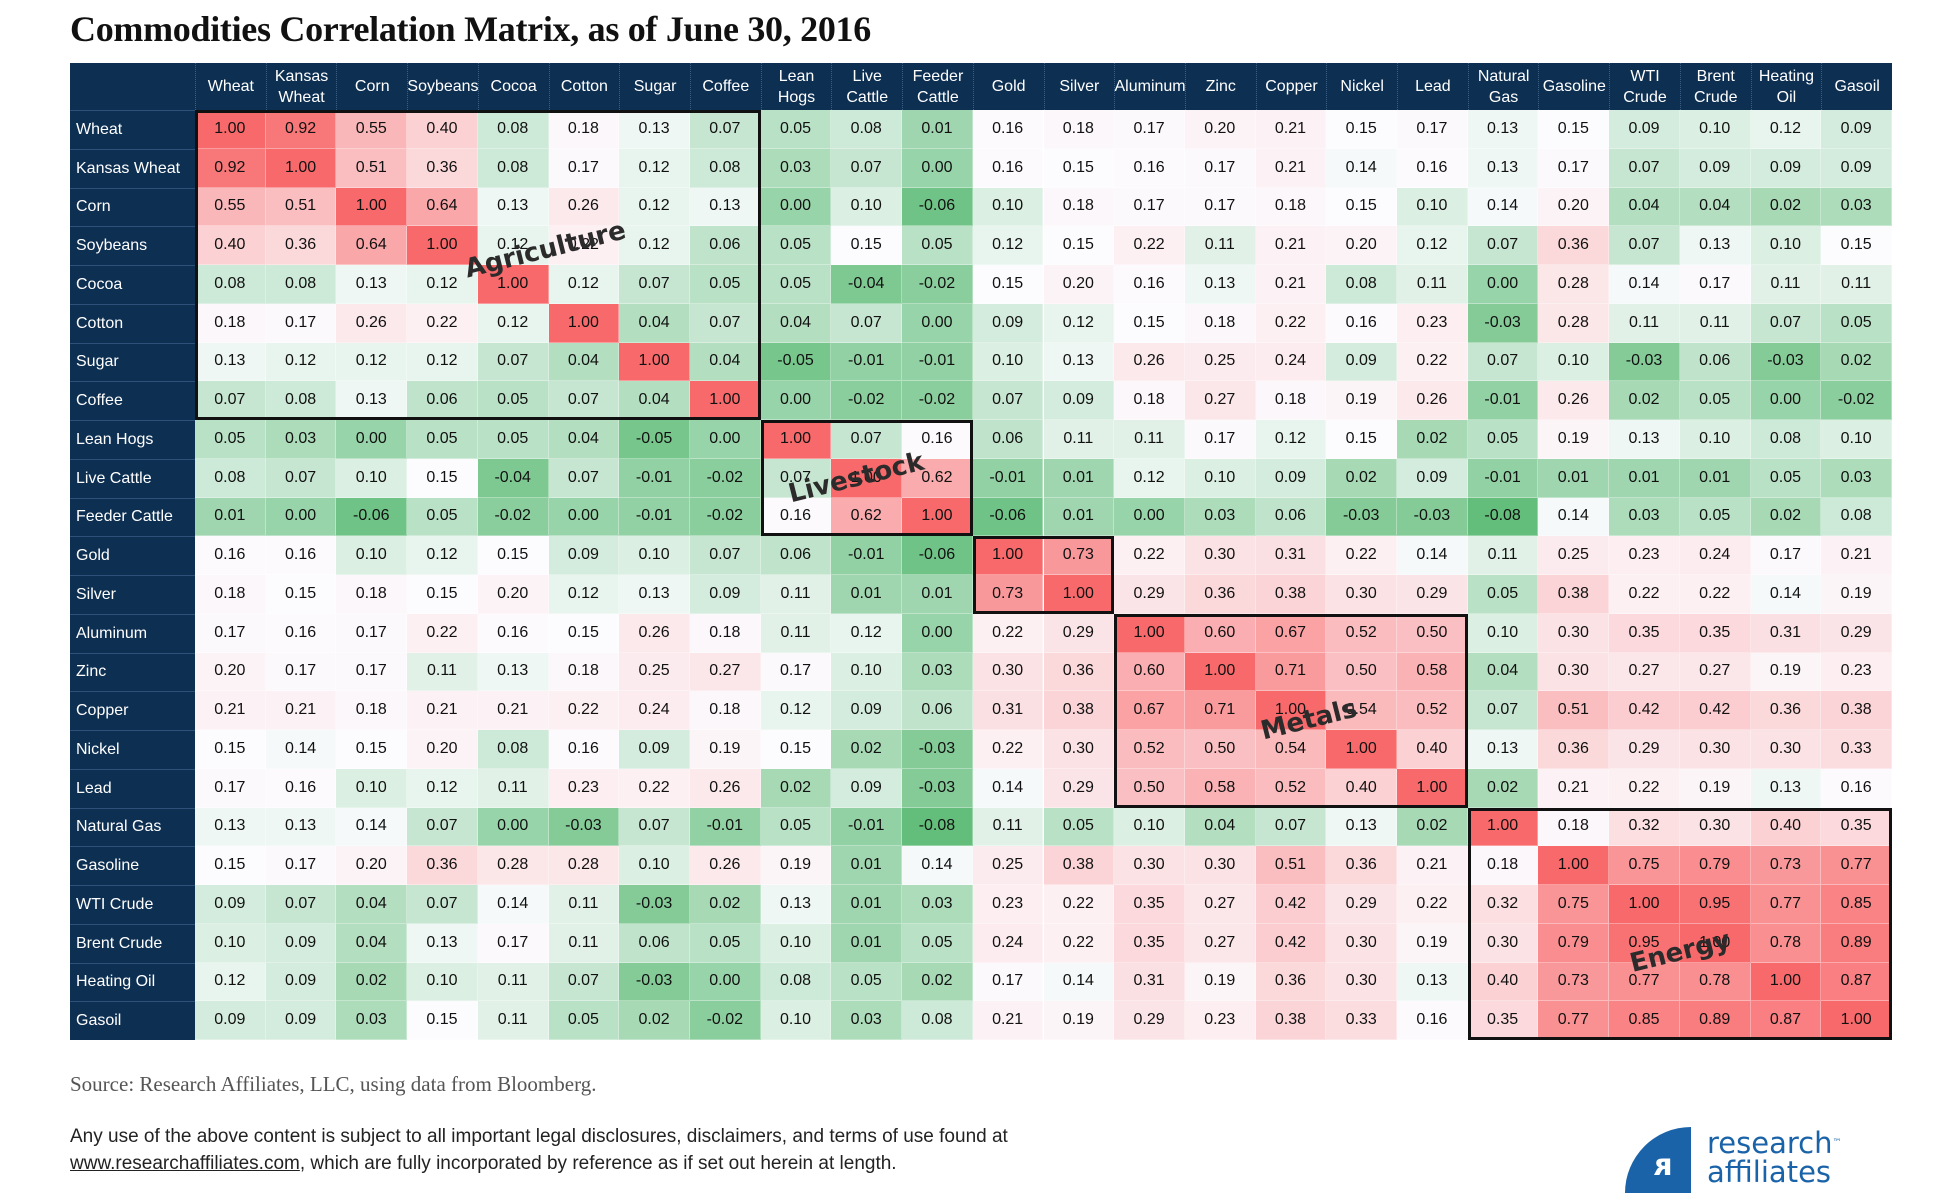 The image size is (1940, 1203). Describe the element at coordinates (584, 904) in the screenshot. I see `heatmap-cell: 0.11` at that location.